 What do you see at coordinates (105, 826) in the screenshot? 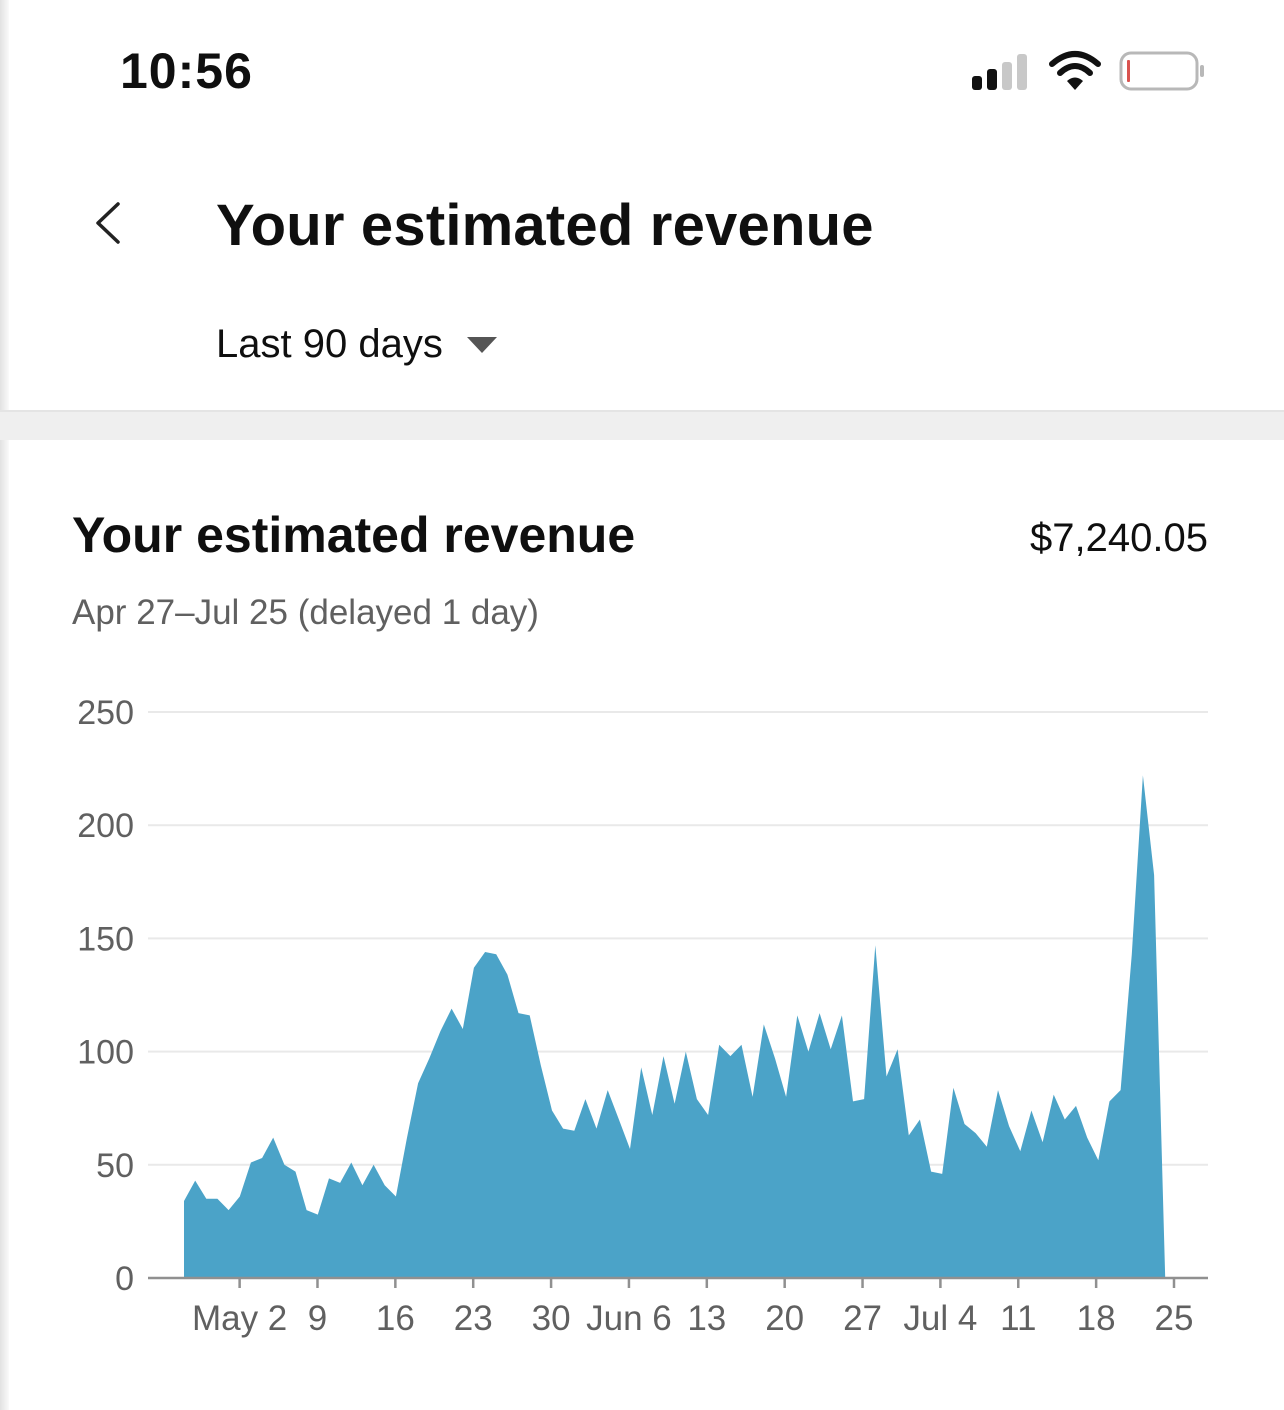
I see `y-tick-label: 200` at bounding box center [105, 826].